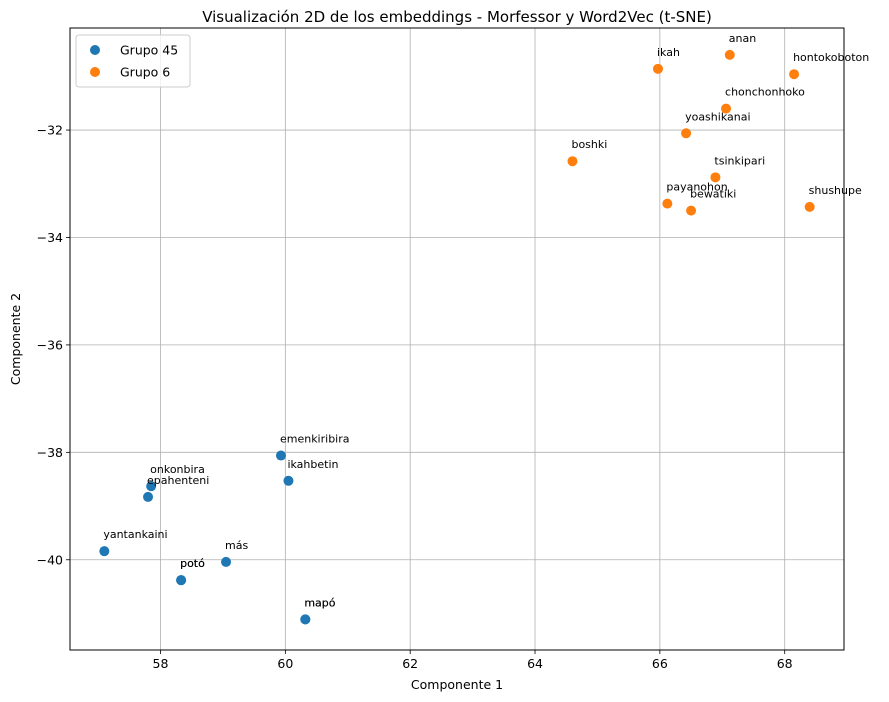  What do you see at coordinates (589, 144) in the screenshot?
I see `point-label: boshki` at bounding box center [589, 144].